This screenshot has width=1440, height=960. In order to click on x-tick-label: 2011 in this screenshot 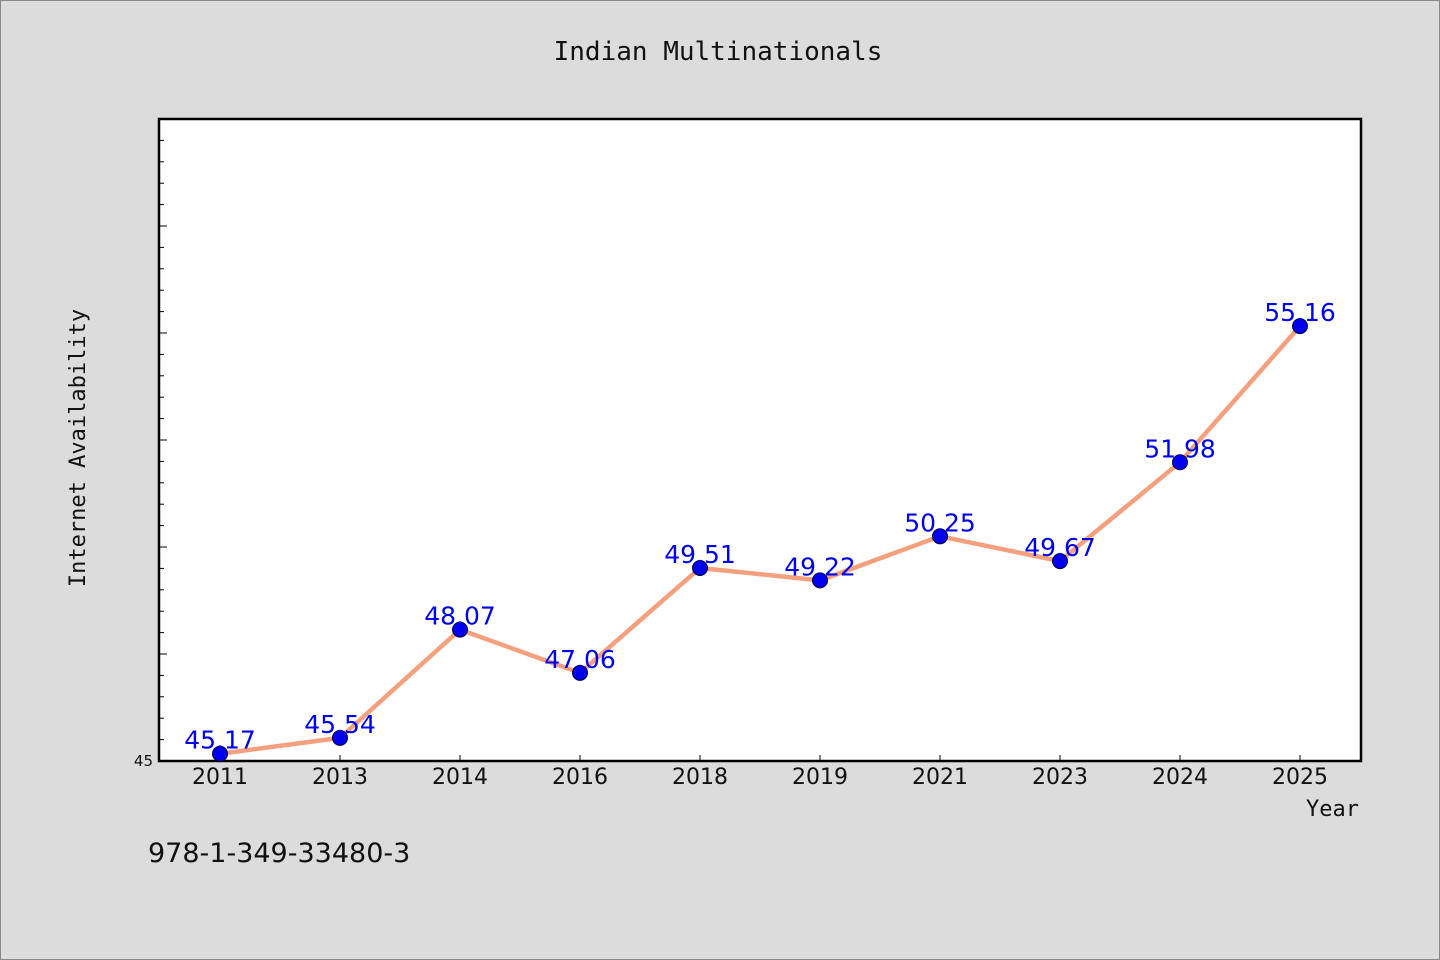, I will do `click(220, 777)`.